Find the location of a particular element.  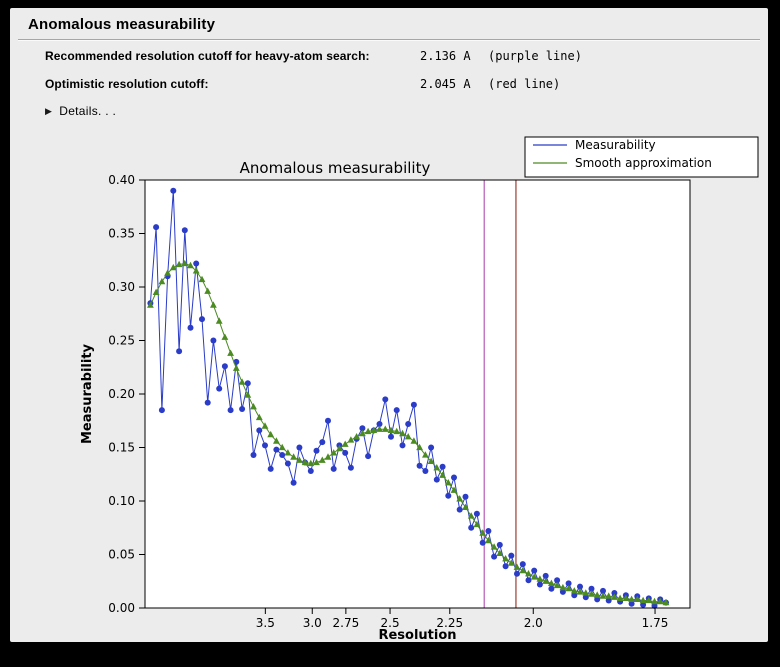

x-tick-label: 2.75 is located at coordinates (346, 623).